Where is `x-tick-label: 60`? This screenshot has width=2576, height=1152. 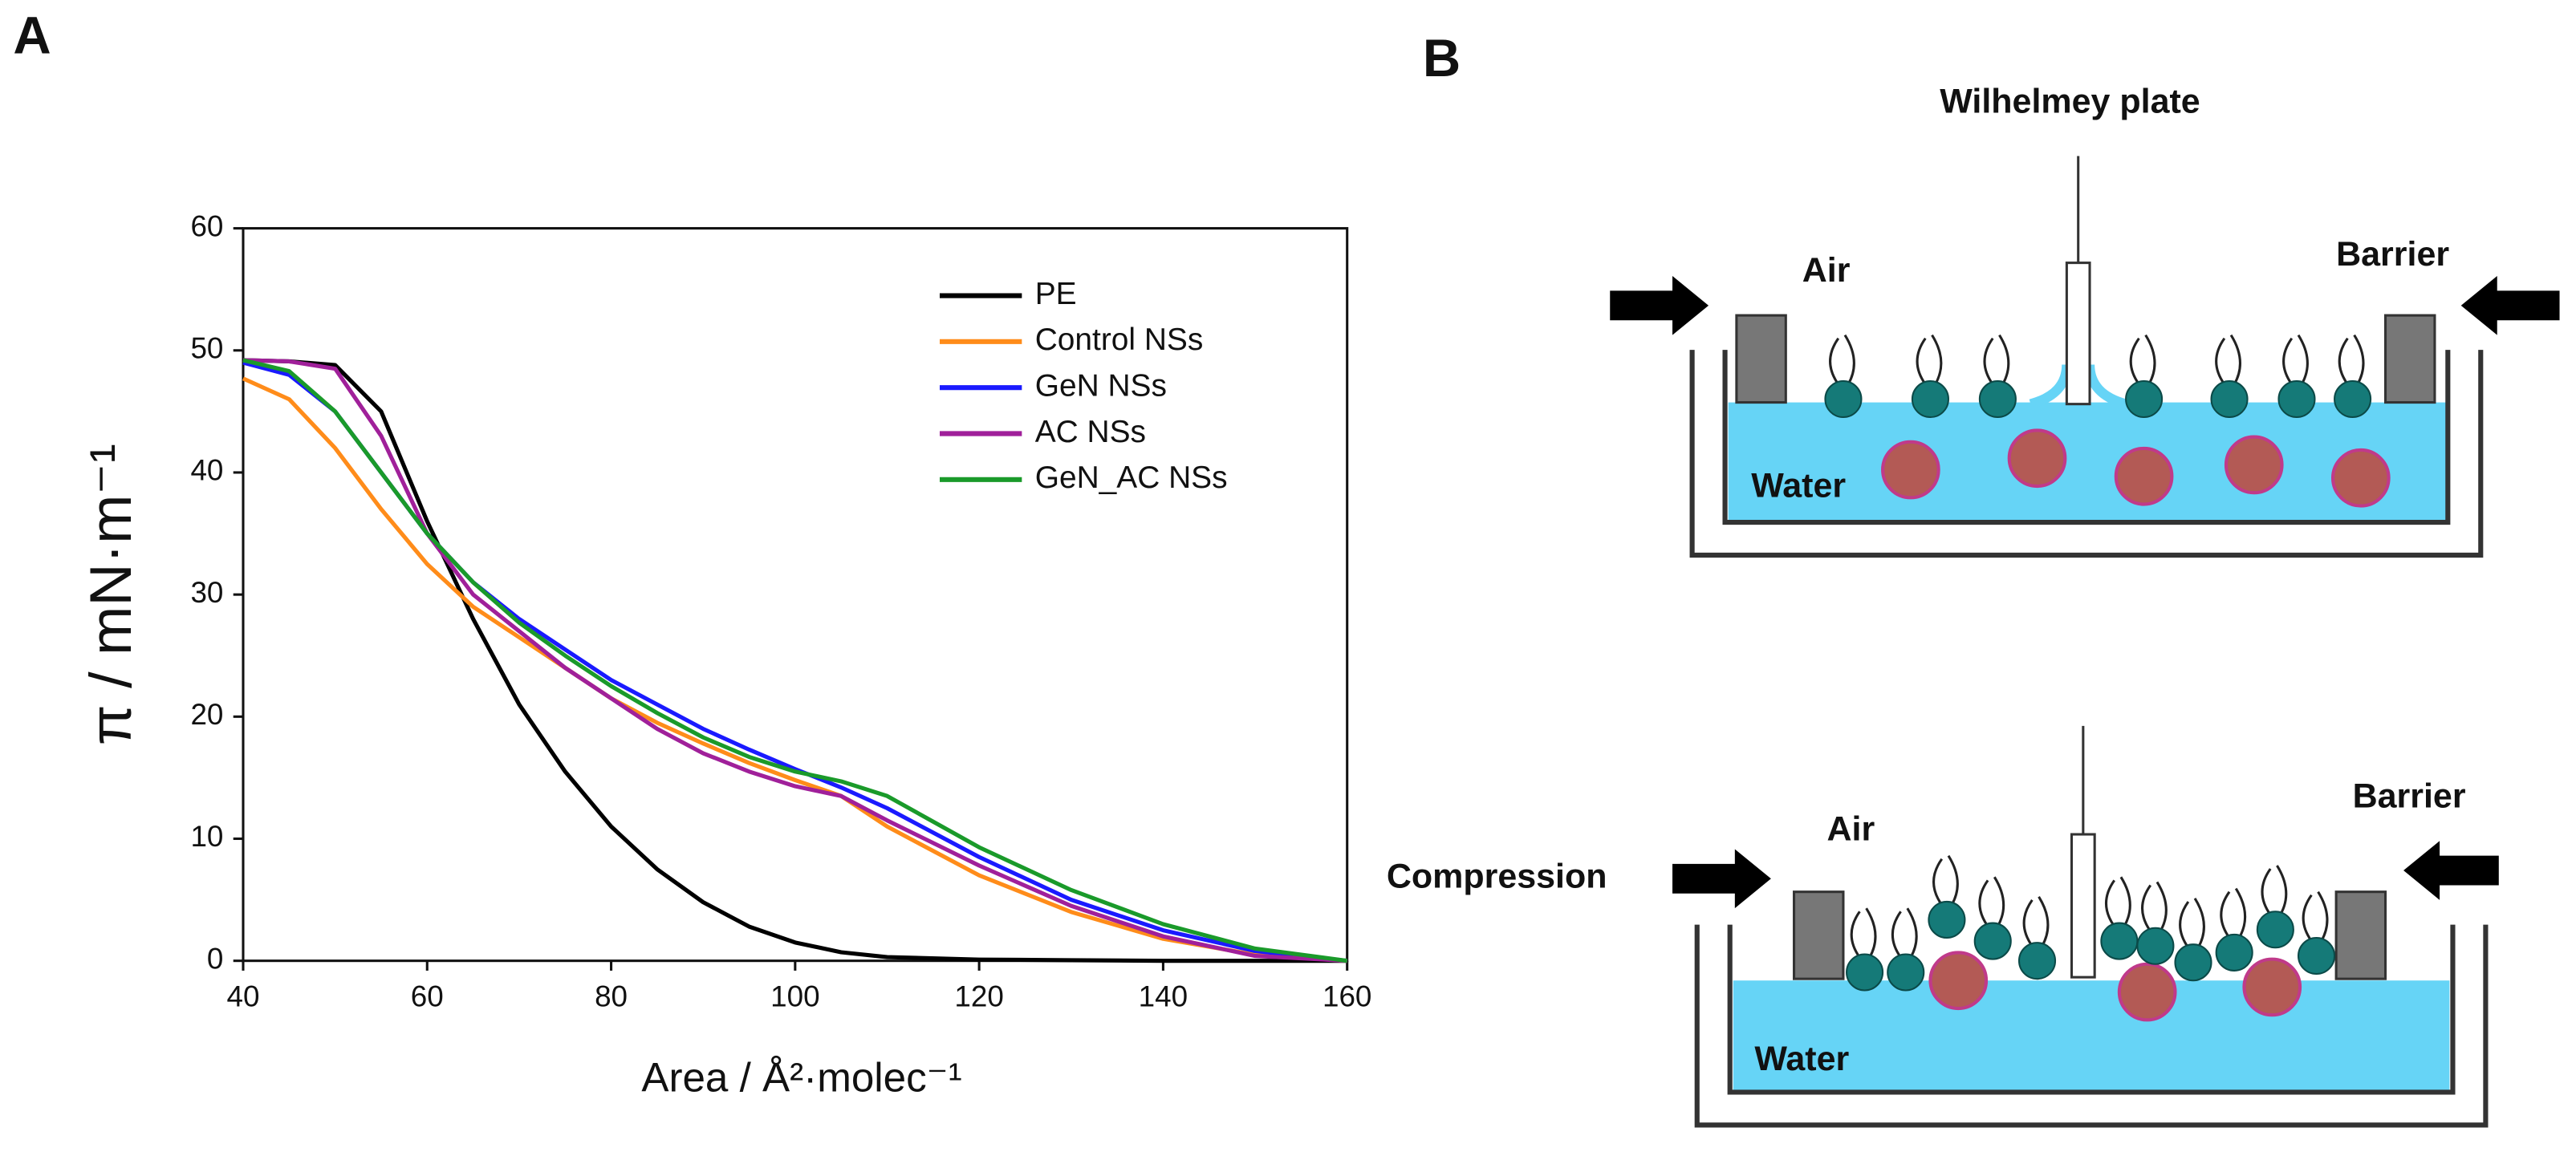
x-tick-label: 60 is located at coordinates (428, 996).